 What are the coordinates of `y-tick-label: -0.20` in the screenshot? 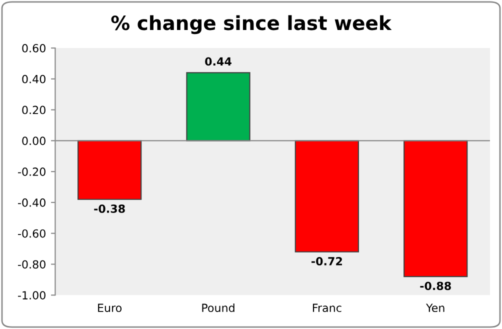 It's located at (32, 172).